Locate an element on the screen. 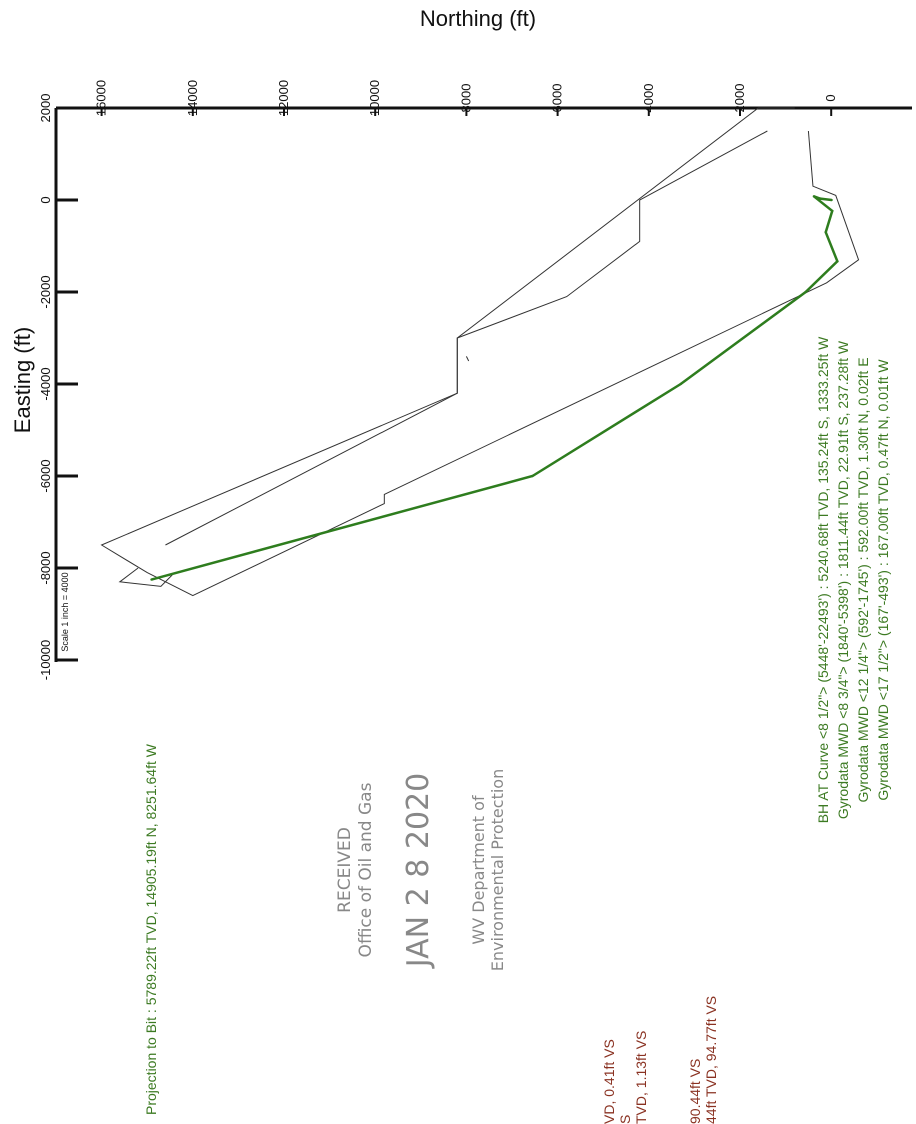 The height and width of the screenshot is (1124, 916). vs-fragment-1: VD, 0.41ft VS is located at coordinates (609, 1081).